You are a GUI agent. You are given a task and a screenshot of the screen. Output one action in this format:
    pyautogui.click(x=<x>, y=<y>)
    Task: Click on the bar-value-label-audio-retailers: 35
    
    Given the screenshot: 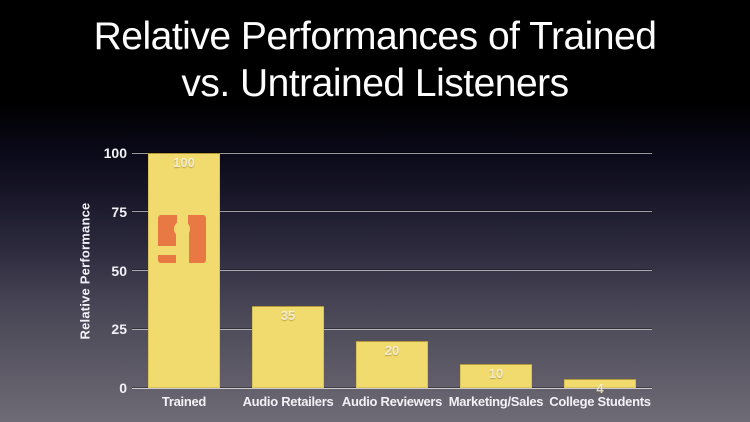 What is the action you would take?
    pyautogui.click(x=288, y=315)
    